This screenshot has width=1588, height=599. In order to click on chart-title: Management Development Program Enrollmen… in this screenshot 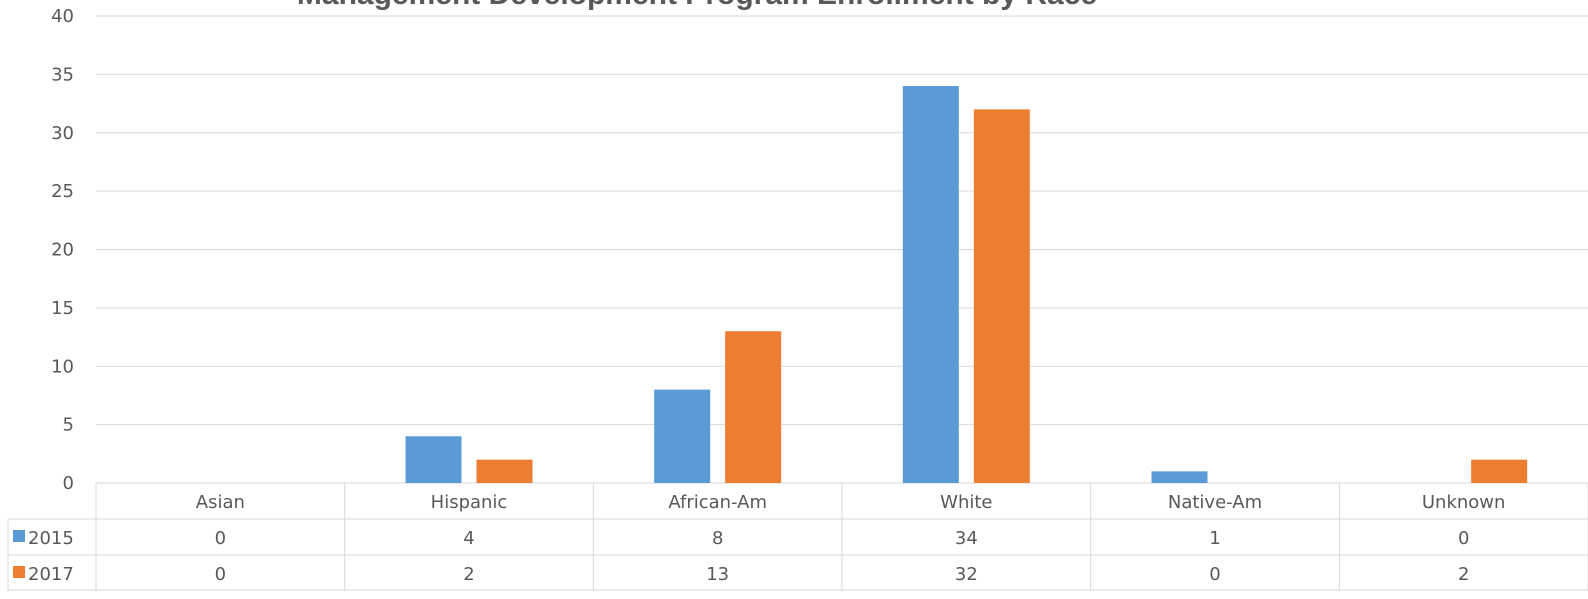, I will do `click(697, 5)`.